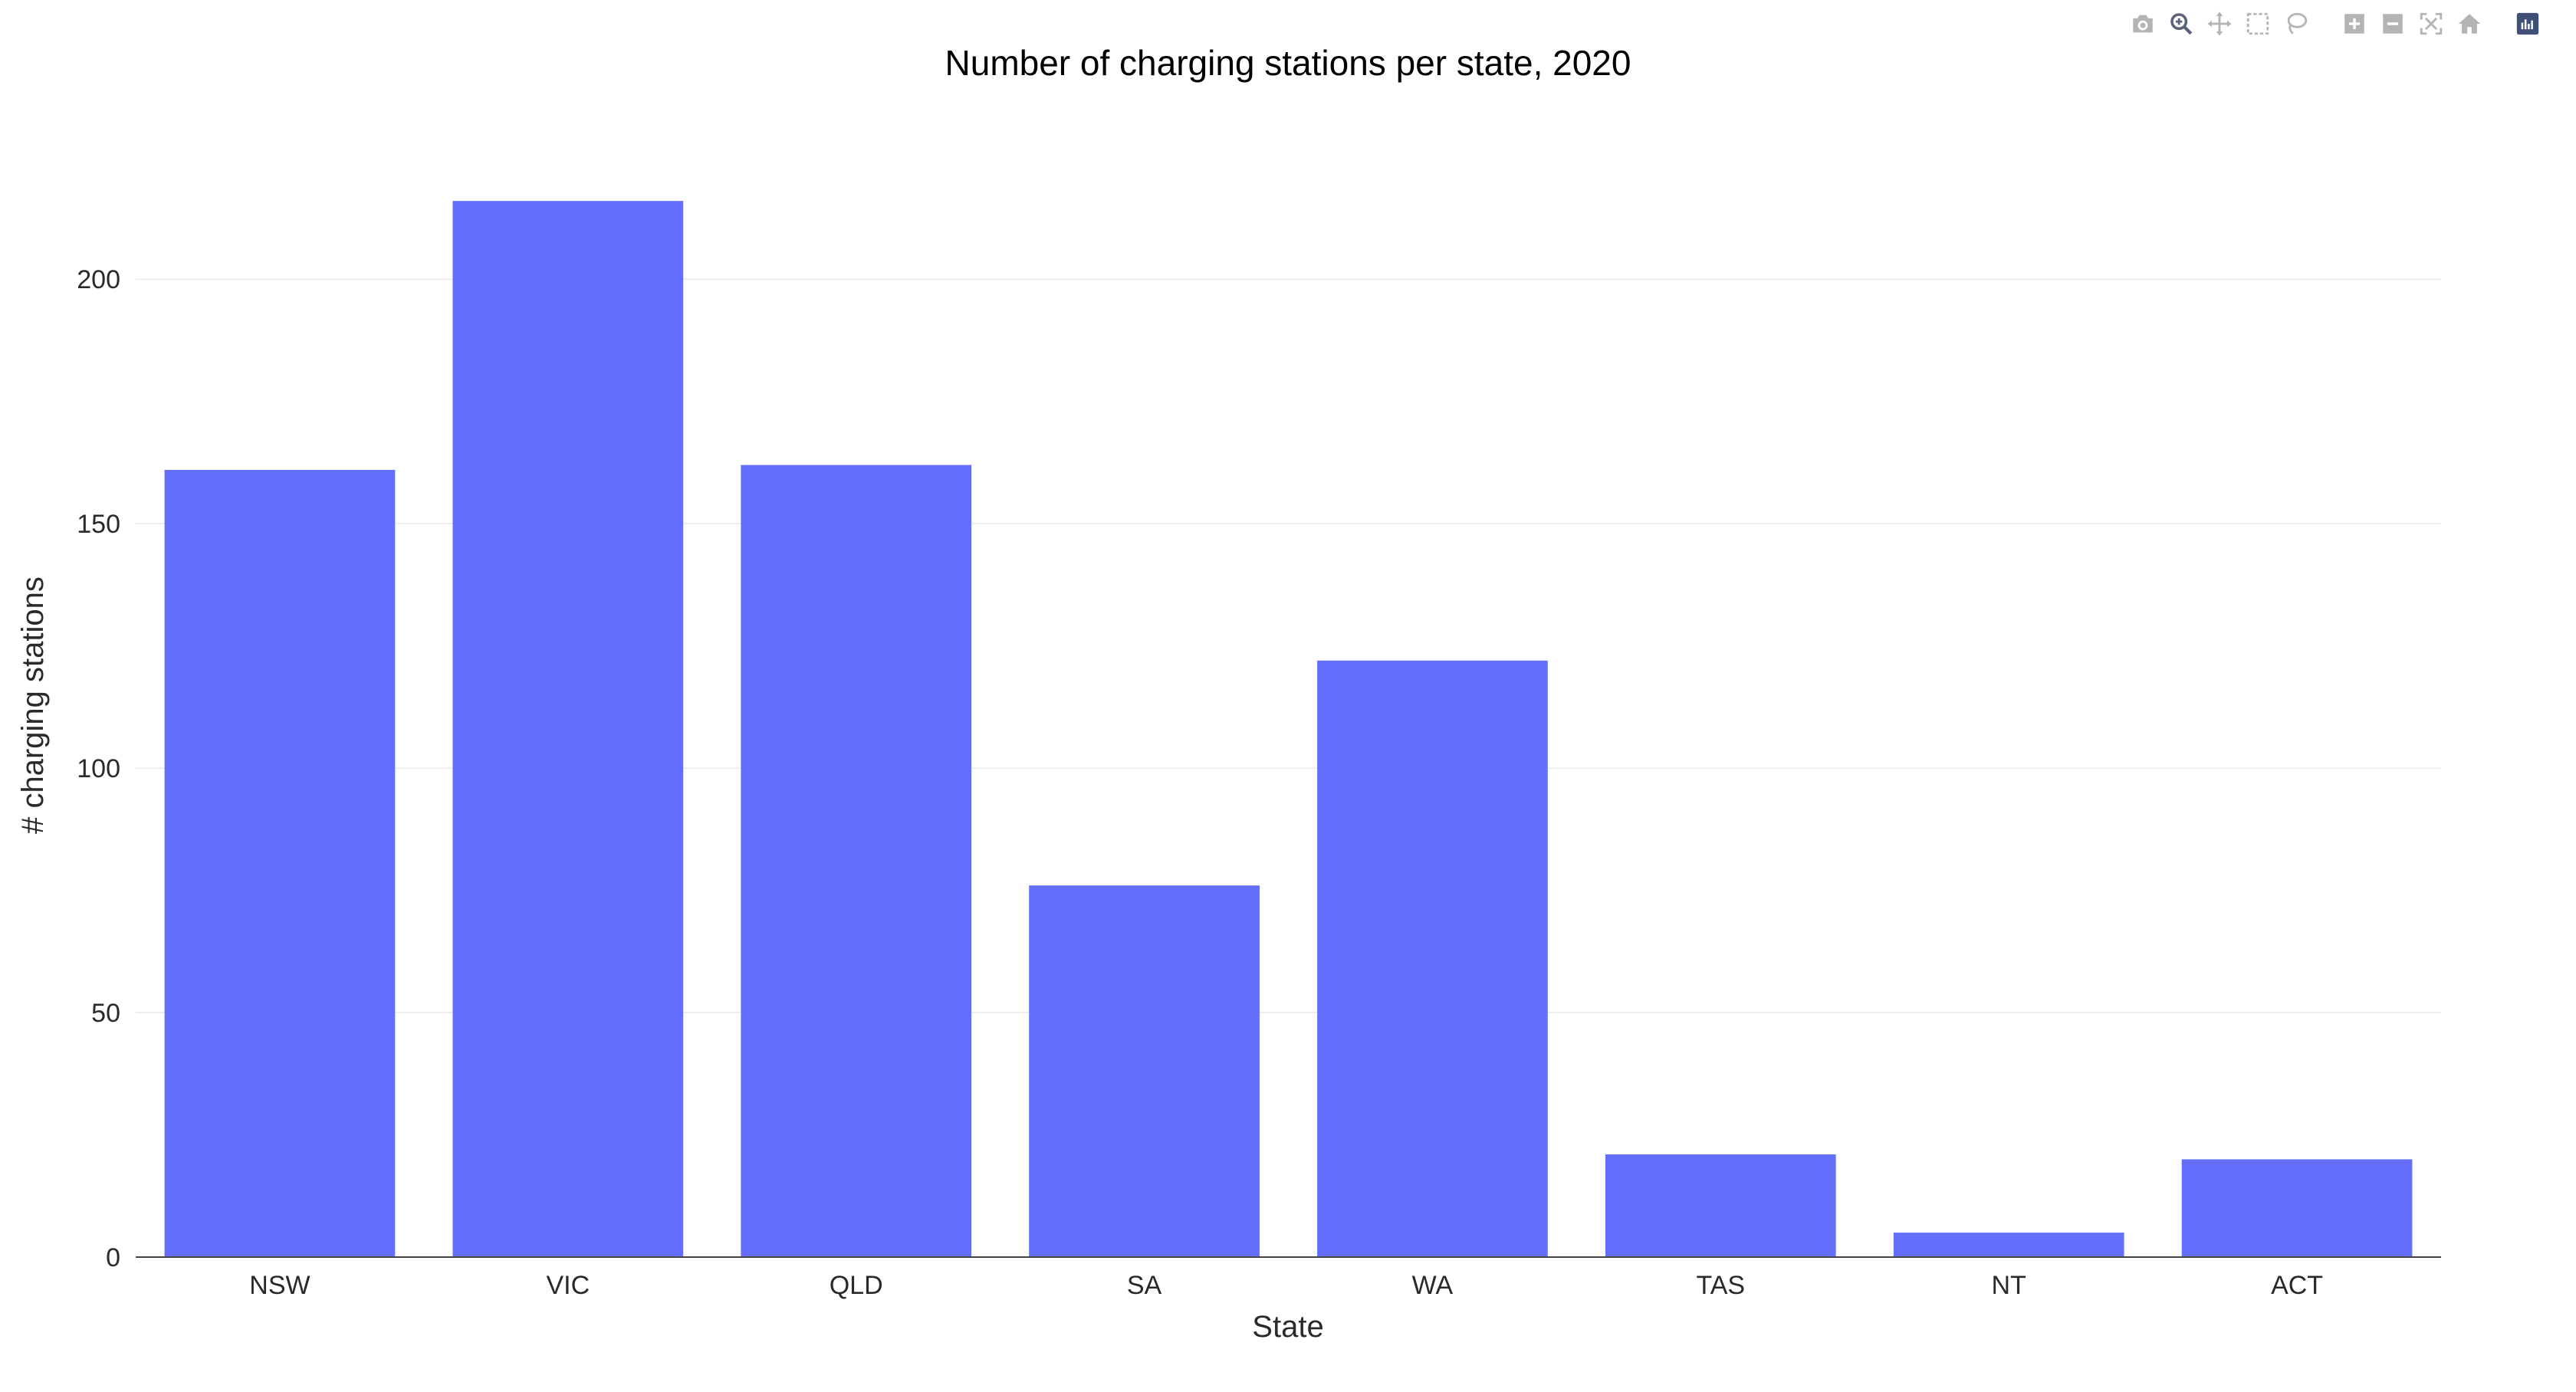  What do you see at coordinates (280, 863) in the screenshot?
I see `bar-nsw` at bounding box center [280, 863].